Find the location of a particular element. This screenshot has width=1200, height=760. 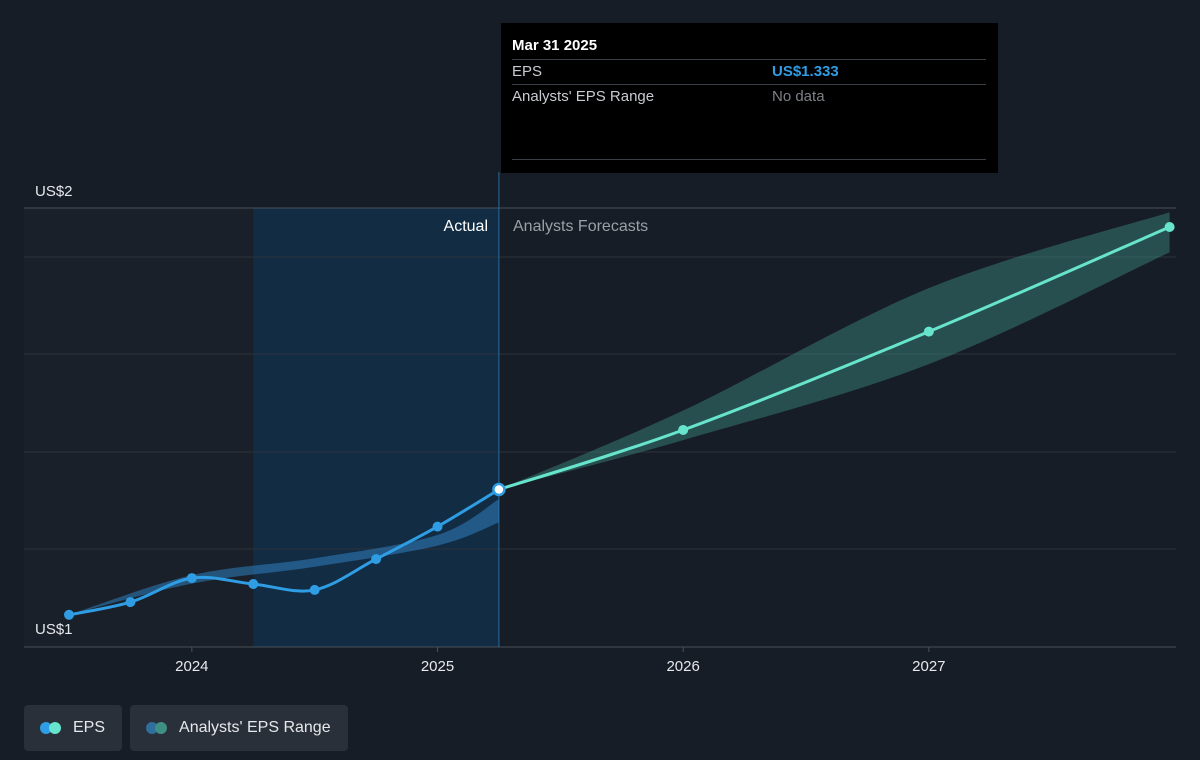

x-axis-ticks: 2024 2025 2026 2027 is located at coordinates (560, 661).